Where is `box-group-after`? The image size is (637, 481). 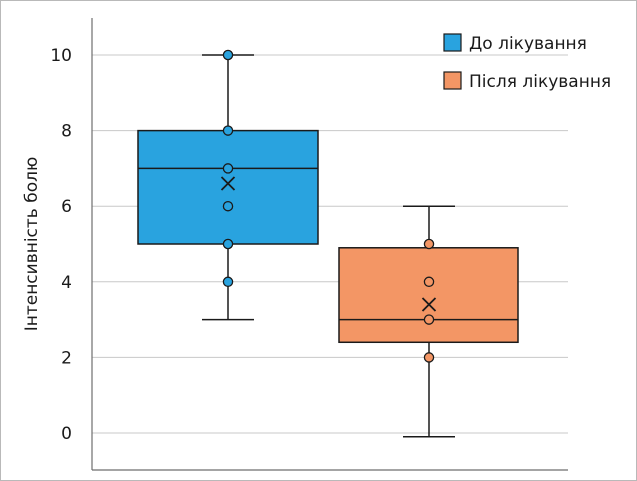 box-group-after is located at coordinates (428, 321).